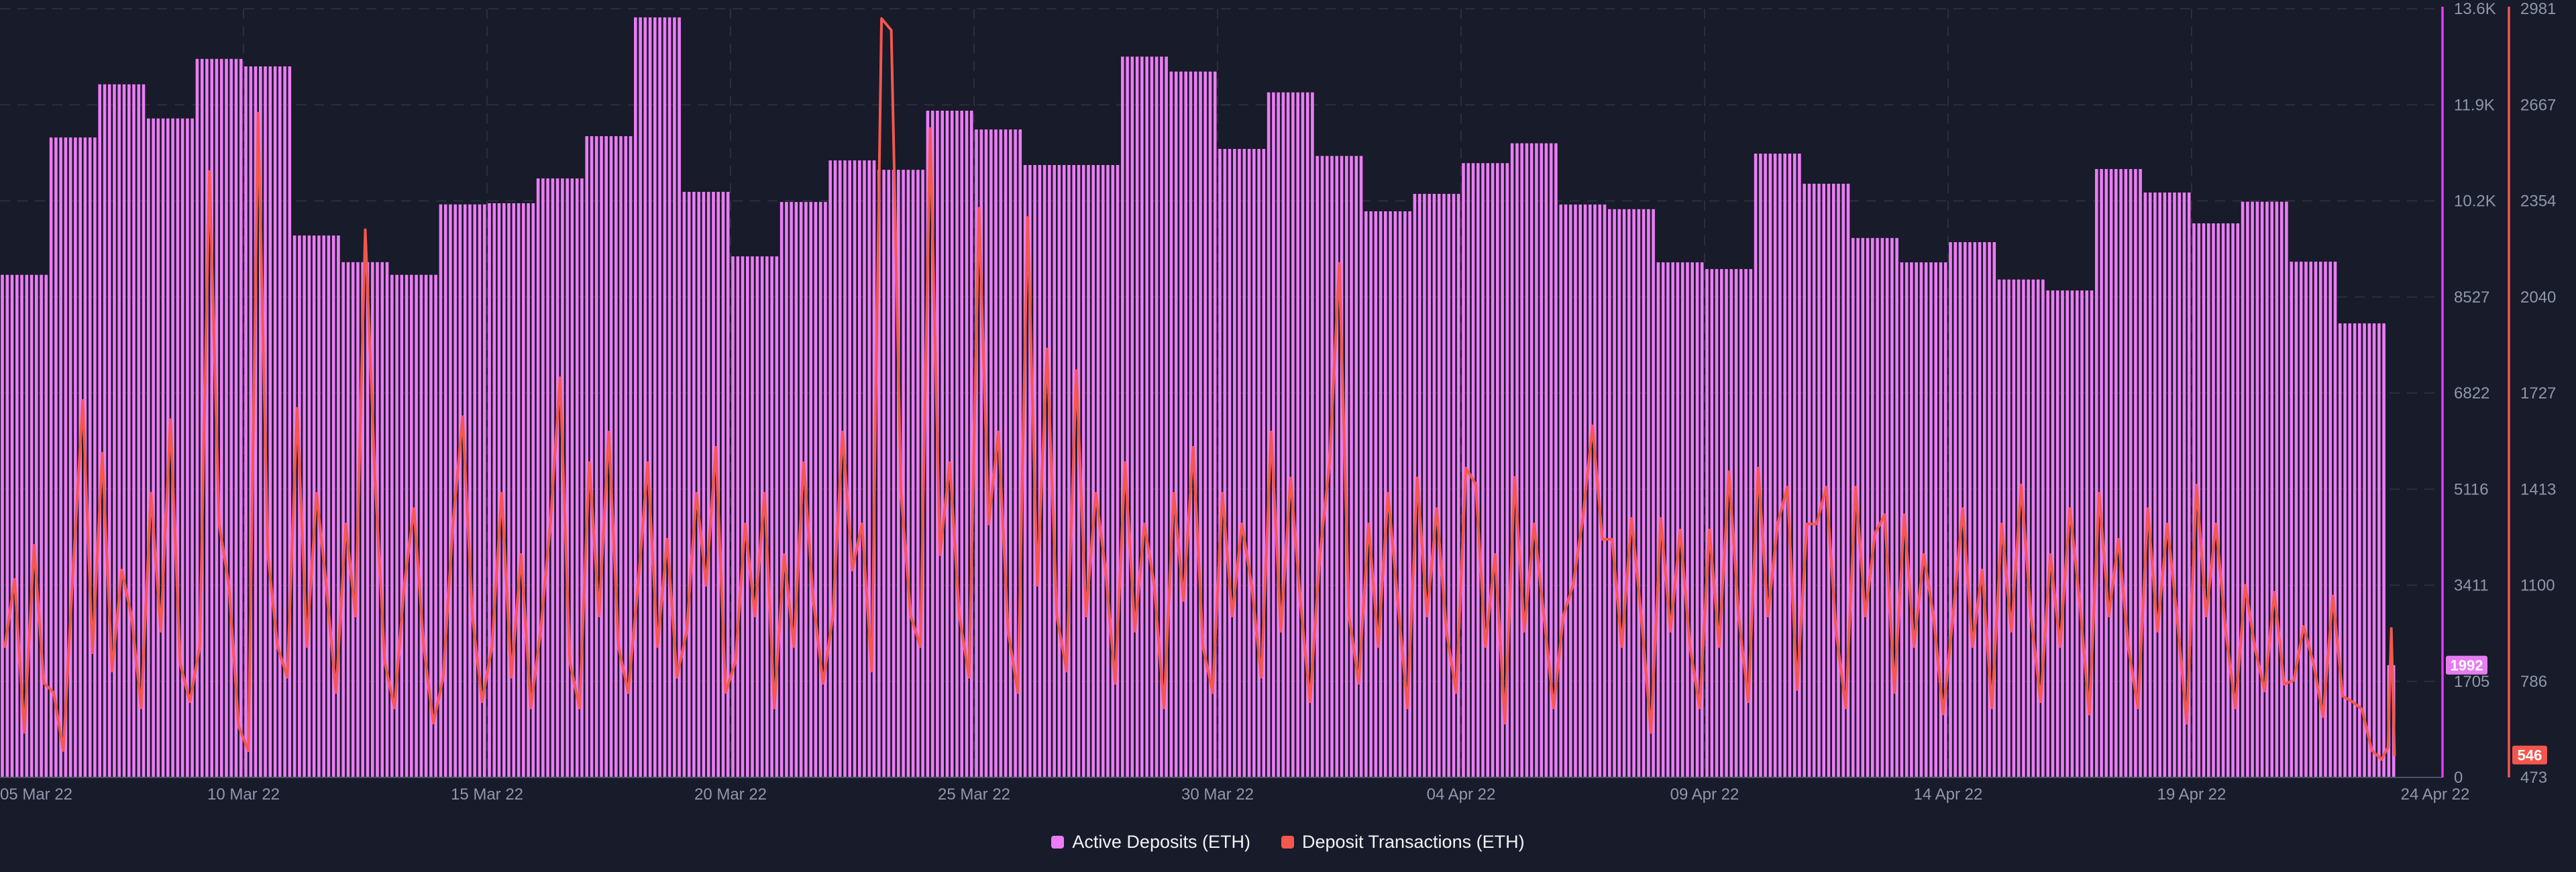 This screenshot has height=872, width=2576. I want to click on legend-item-active-deposits: Active Deposits (ETH), so click(1150, 843).